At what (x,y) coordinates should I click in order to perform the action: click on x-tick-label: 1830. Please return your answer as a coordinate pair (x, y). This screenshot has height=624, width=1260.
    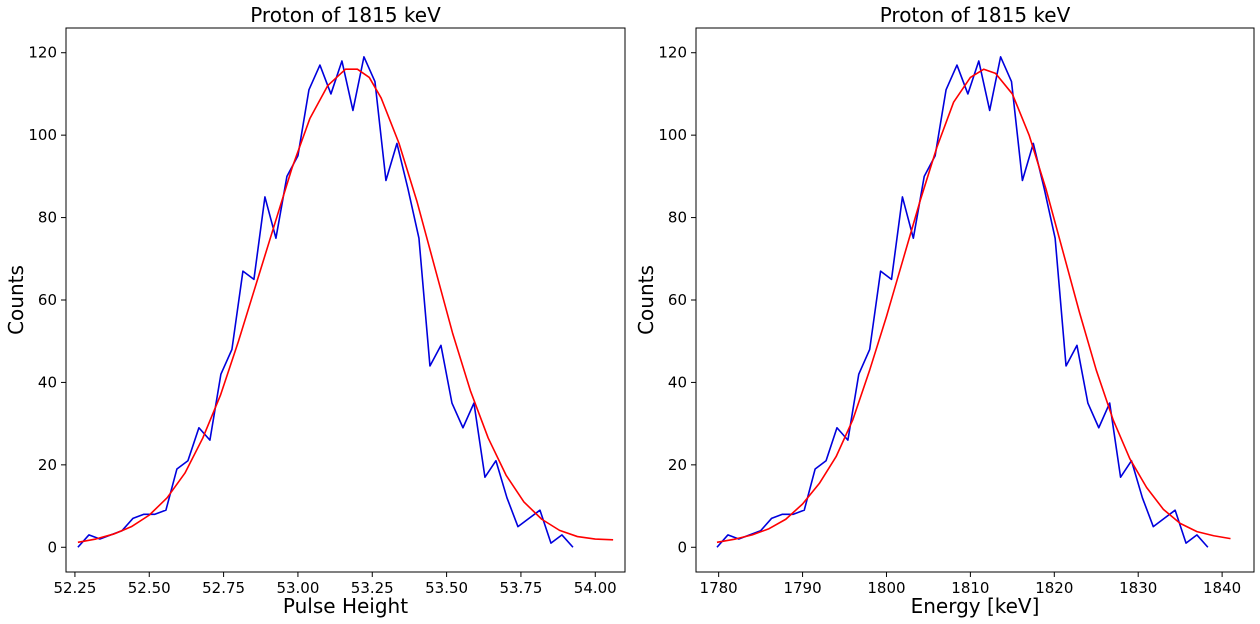
    Looking at the image, I should click on (1138, 588).